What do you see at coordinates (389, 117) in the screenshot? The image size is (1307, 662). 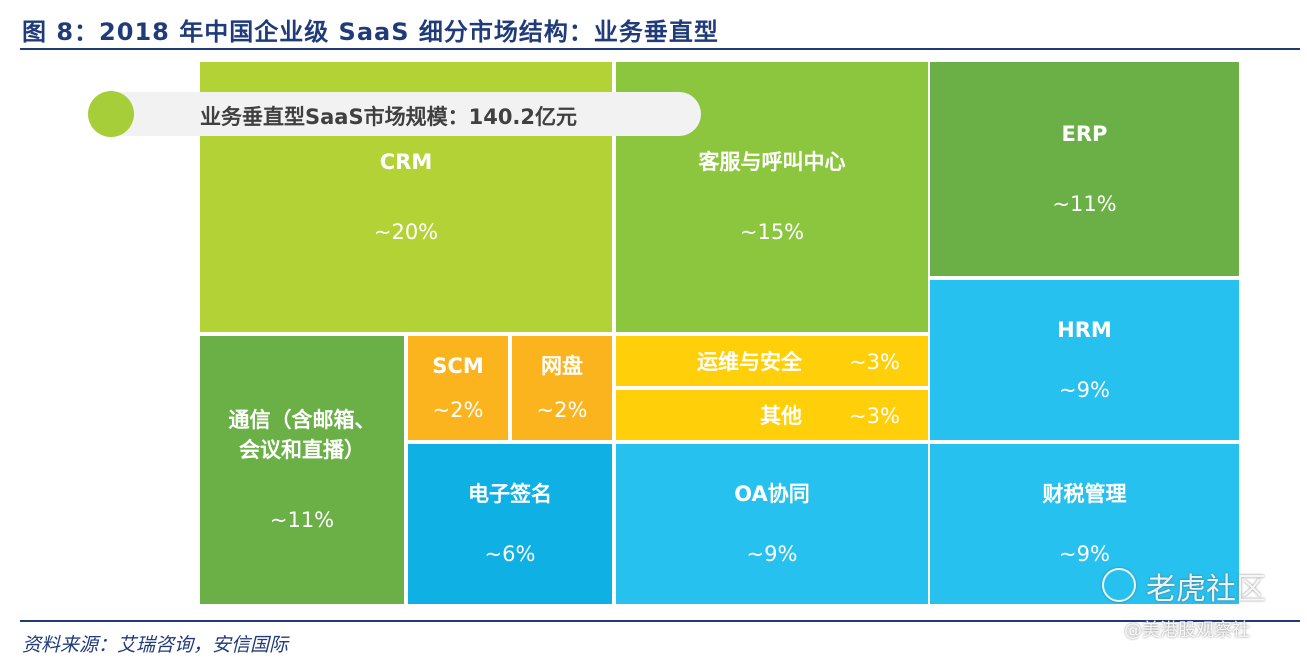 I see `market-size-label: 业务垂直型SaaS市场规模：140.2亿元` at bounding box center [389, 117].